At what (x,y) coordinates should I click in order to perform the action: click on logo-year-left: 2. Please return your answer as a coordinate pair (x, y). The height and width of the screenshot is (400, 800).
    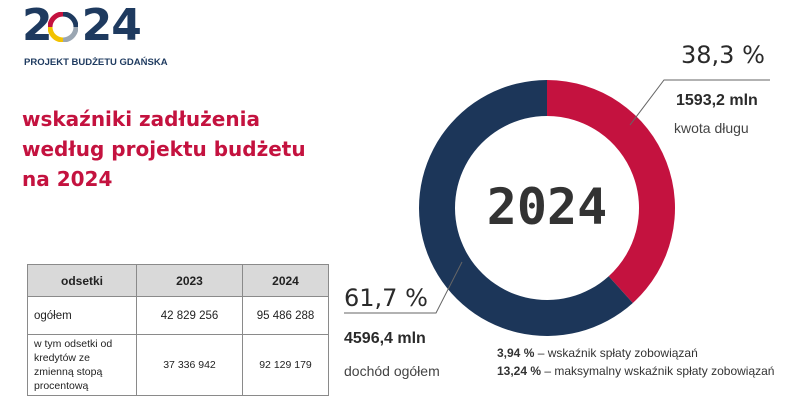
    Looking at the image, I should click on (37, 25).